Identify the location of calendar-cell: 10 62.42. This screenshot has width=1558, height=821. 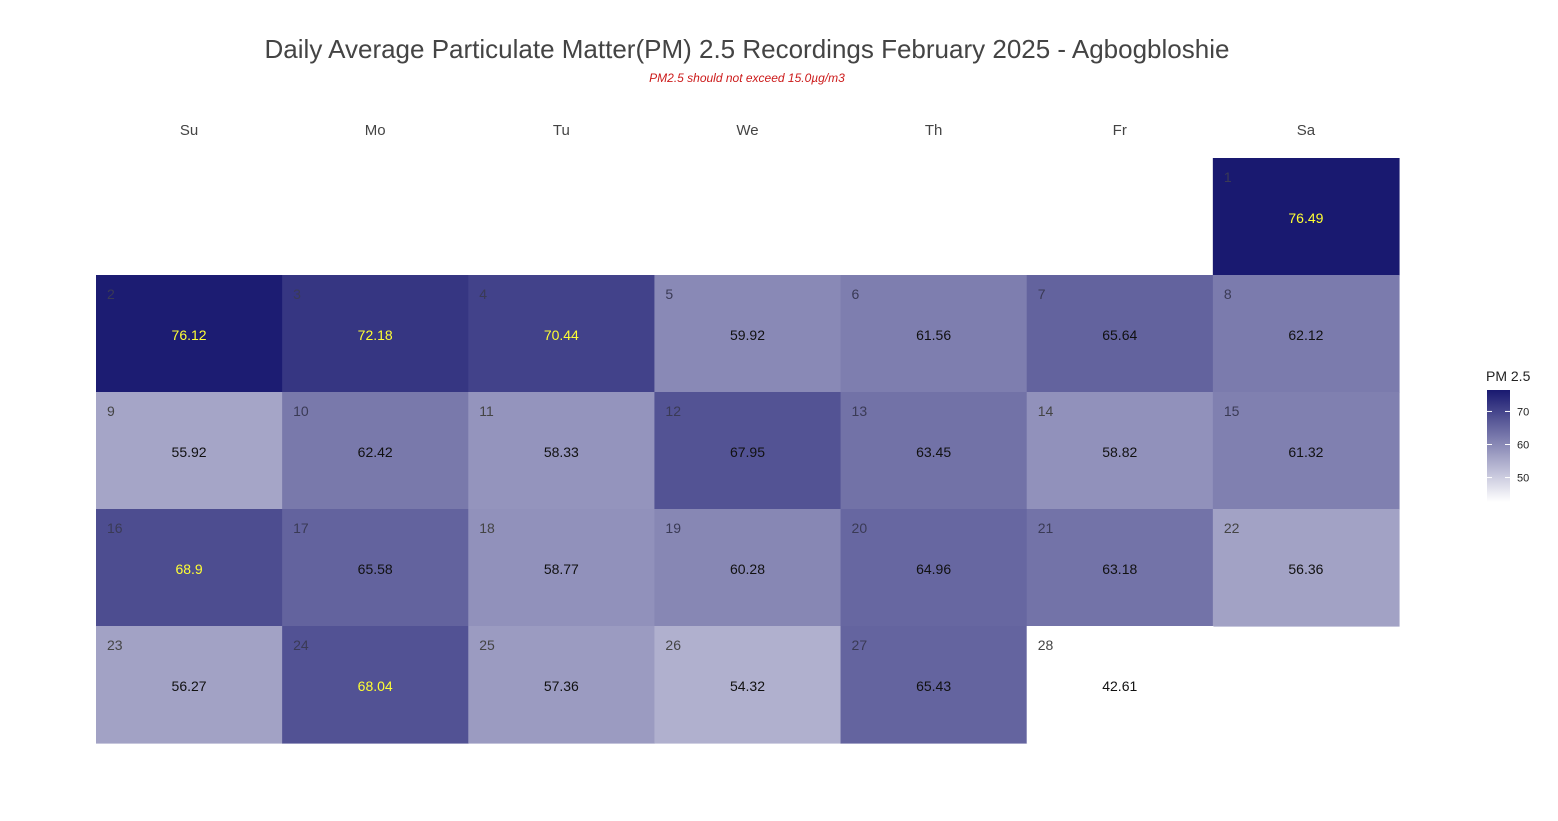
(375, 451).